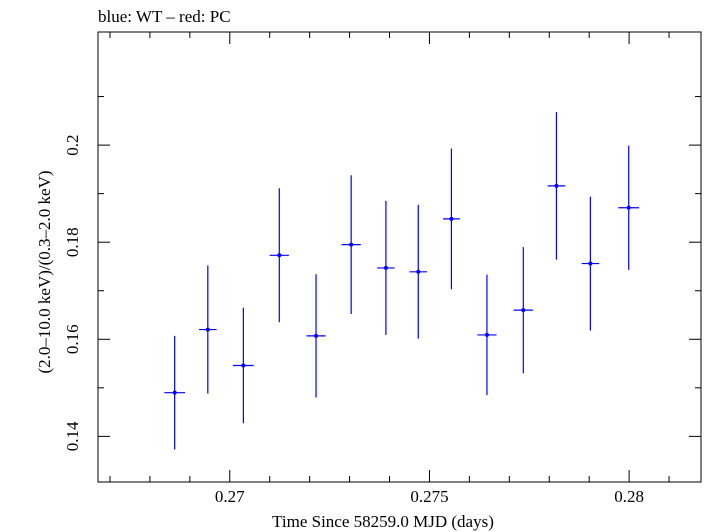 The image size is (705, 532). What do you see at coordinates (72, 242) in the screenshot?
I see `y-tick-label: 0.18` at bounding box center [72, 242].